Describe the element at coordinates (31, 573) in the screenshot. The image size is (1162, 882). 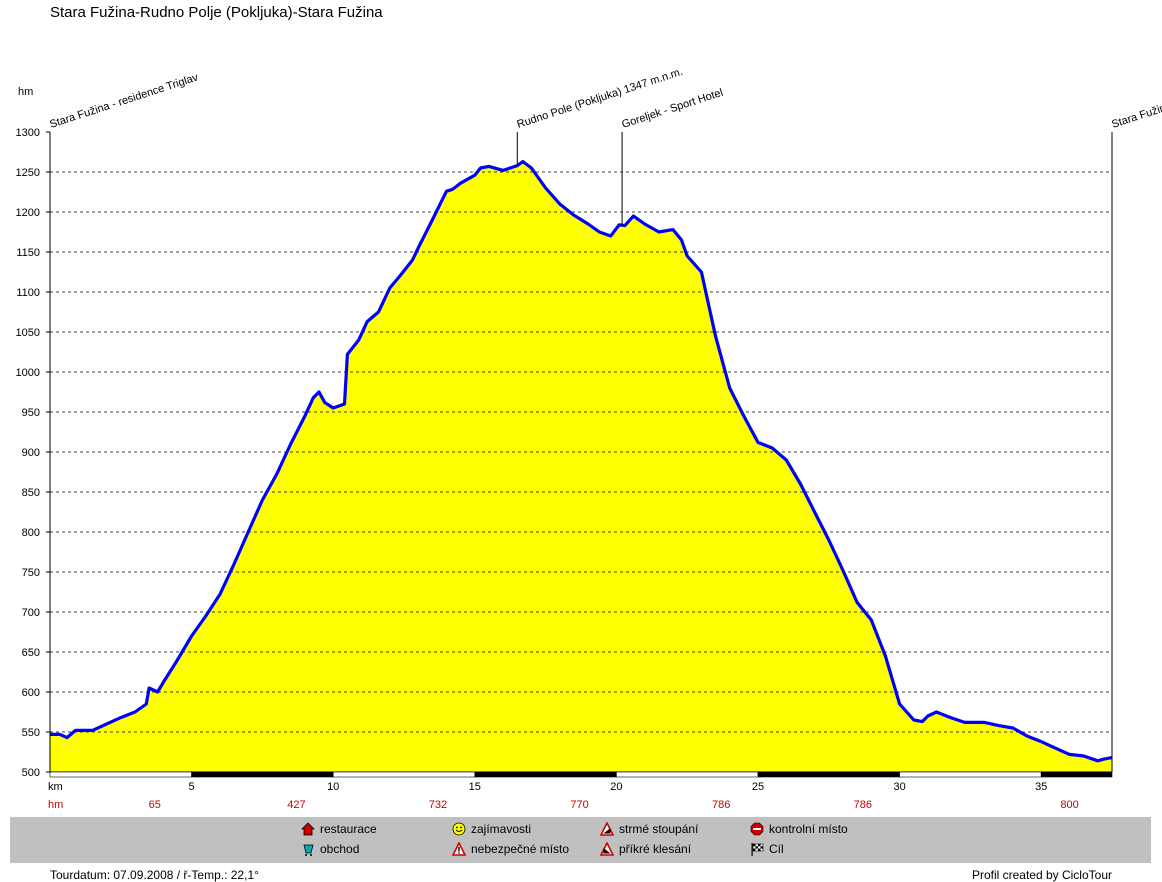
I see `y-tick-label: 750` at that location.